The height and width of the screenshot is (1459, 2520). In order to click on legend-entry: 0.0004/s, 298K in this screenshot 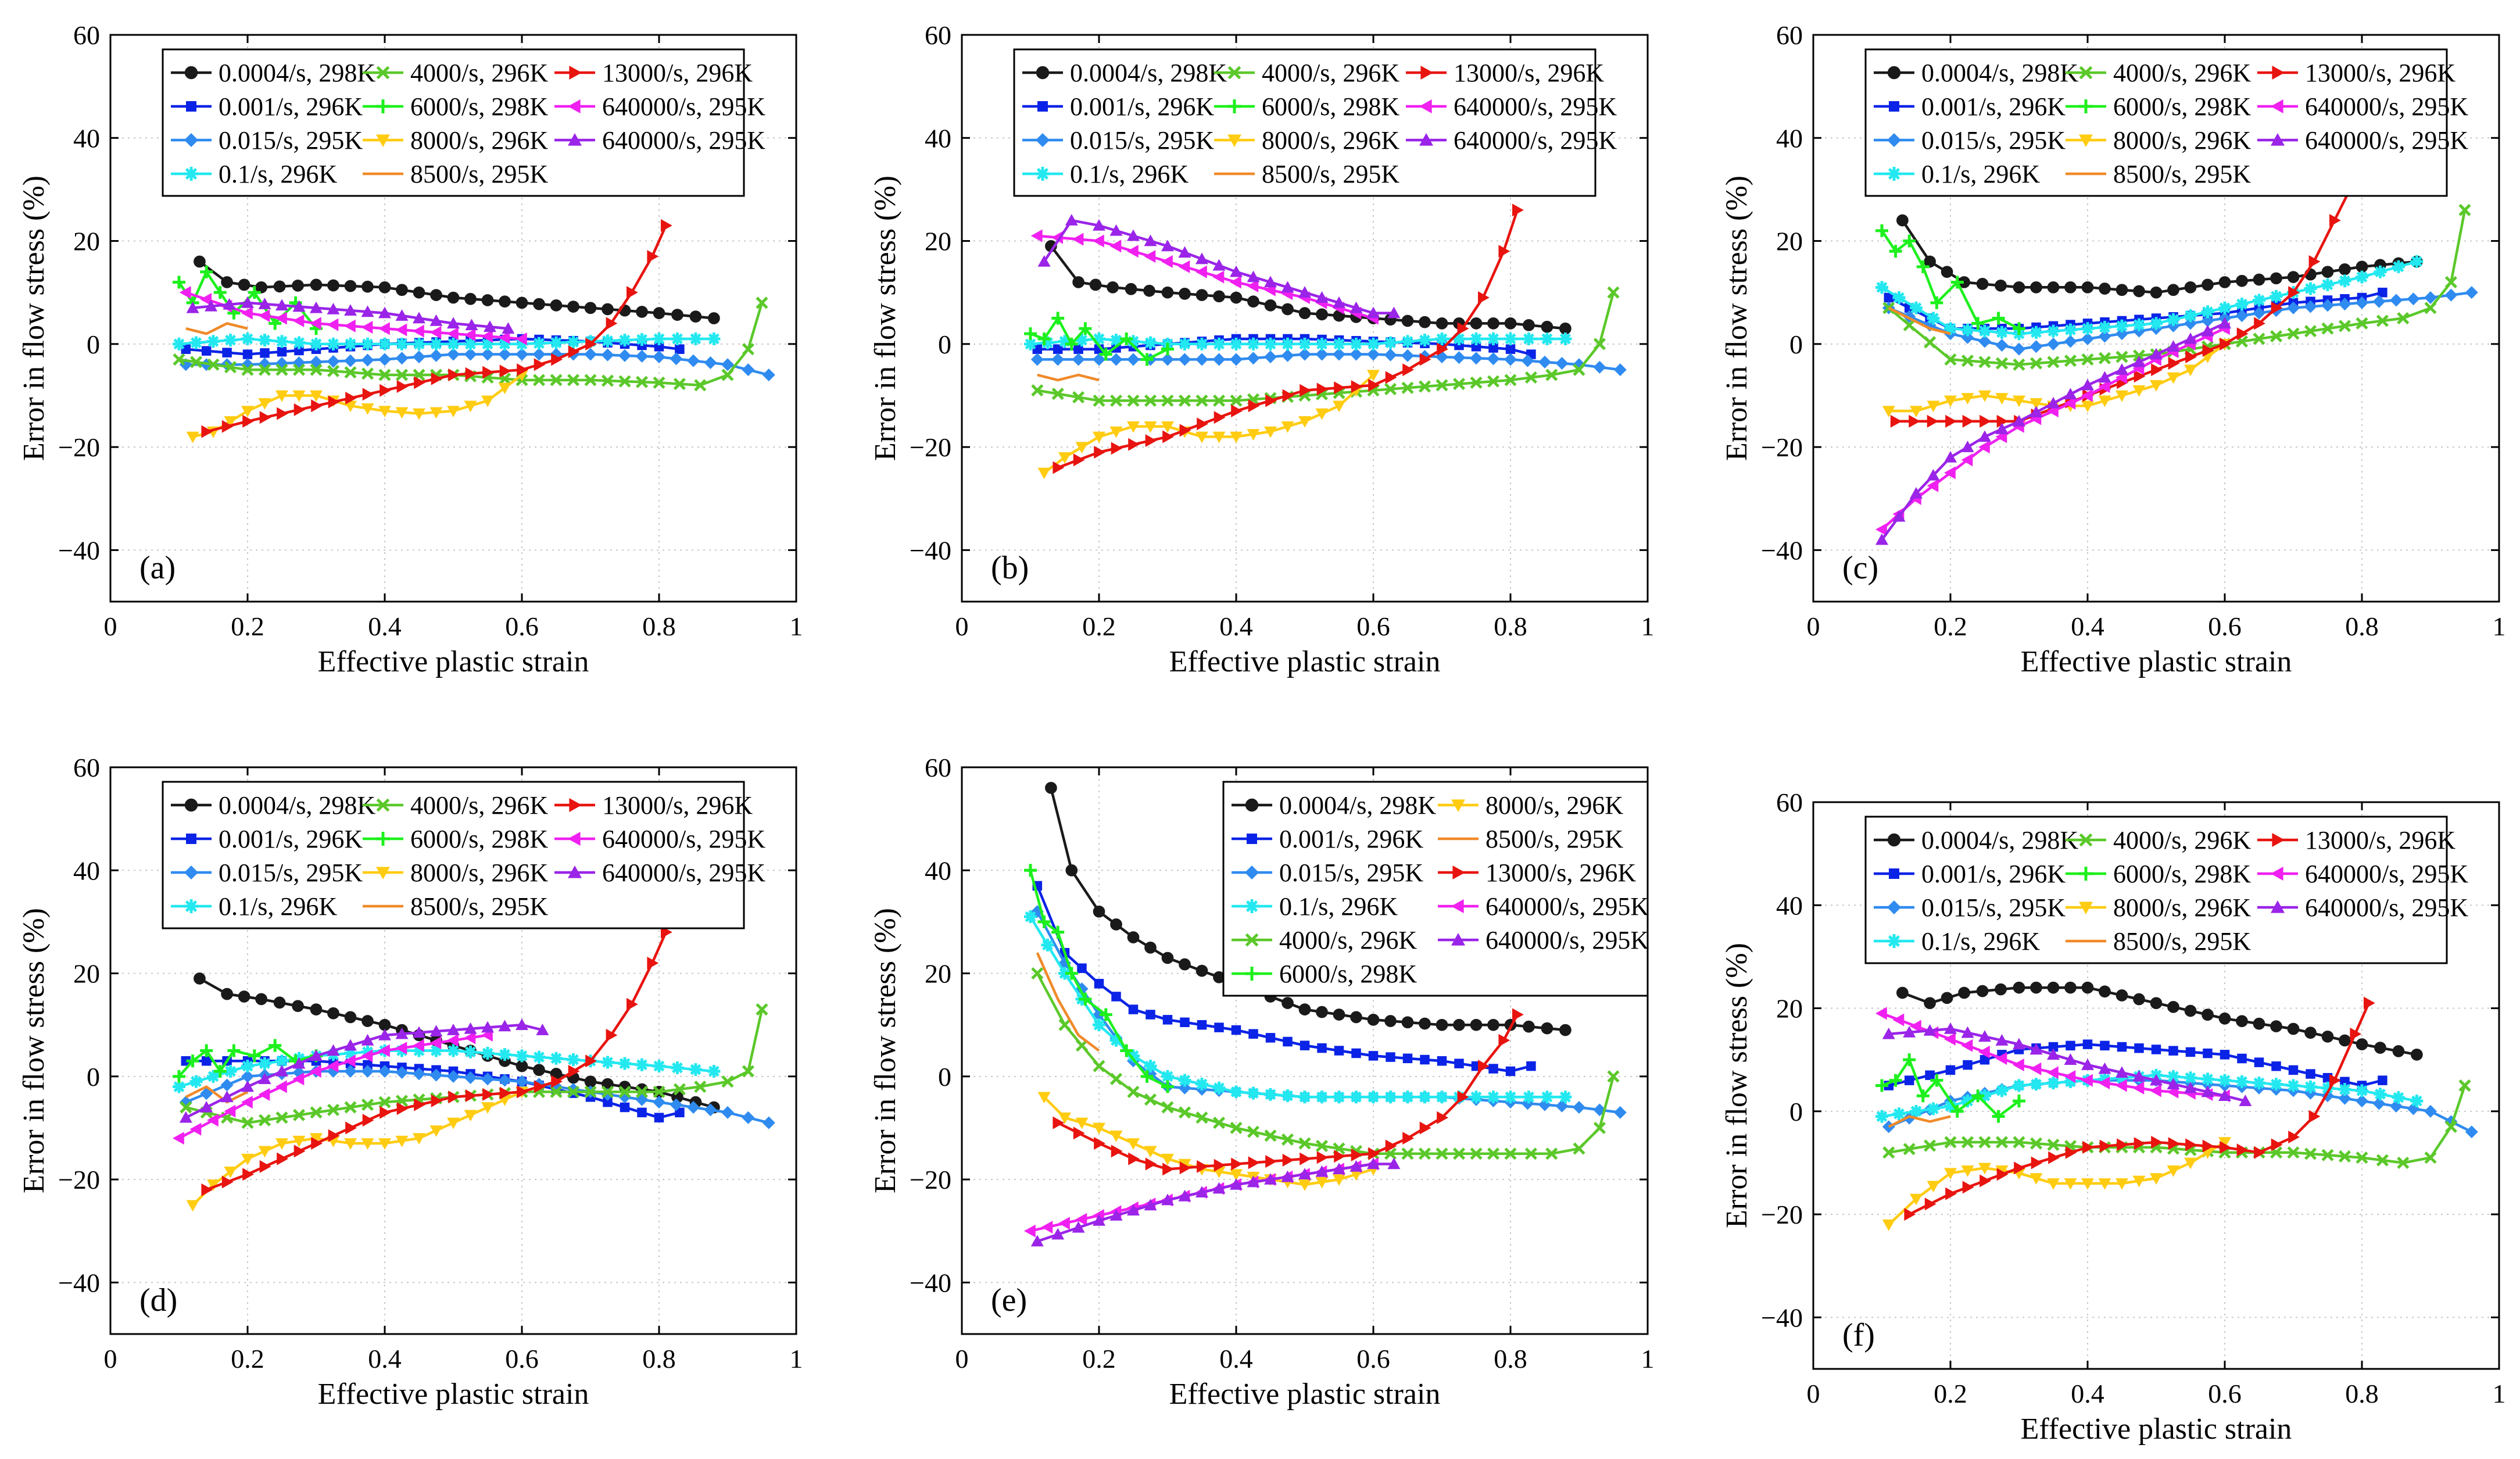, I will do `click(273, 73)`.